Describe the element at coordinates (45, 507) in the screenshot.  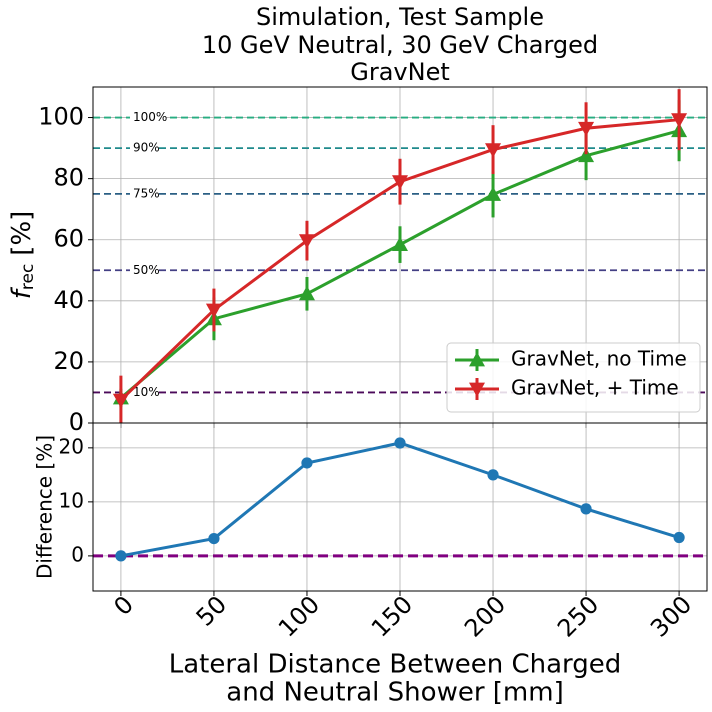
I see `y-axis-label: Difference [%]` at that location.